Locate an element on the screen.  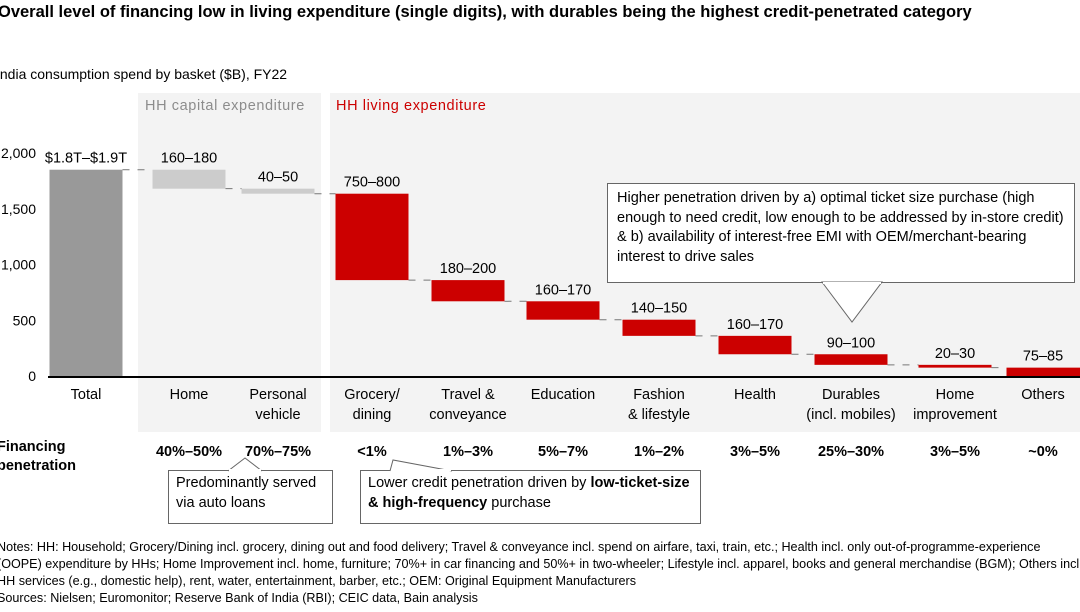
financing-label-line: Financing is located at coordinates (33, 447).